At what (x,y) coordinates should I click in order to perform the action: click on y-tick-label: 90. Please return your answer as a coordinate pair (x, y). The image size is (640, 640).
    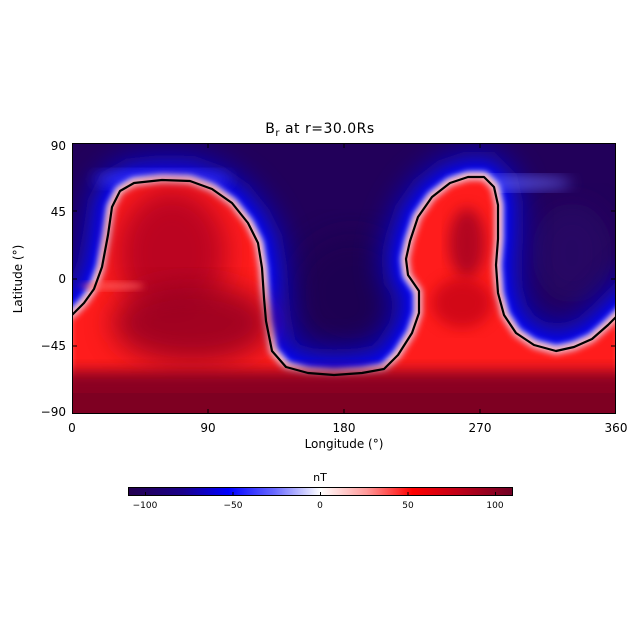
    Looking at the image, I should click on (58, 146).